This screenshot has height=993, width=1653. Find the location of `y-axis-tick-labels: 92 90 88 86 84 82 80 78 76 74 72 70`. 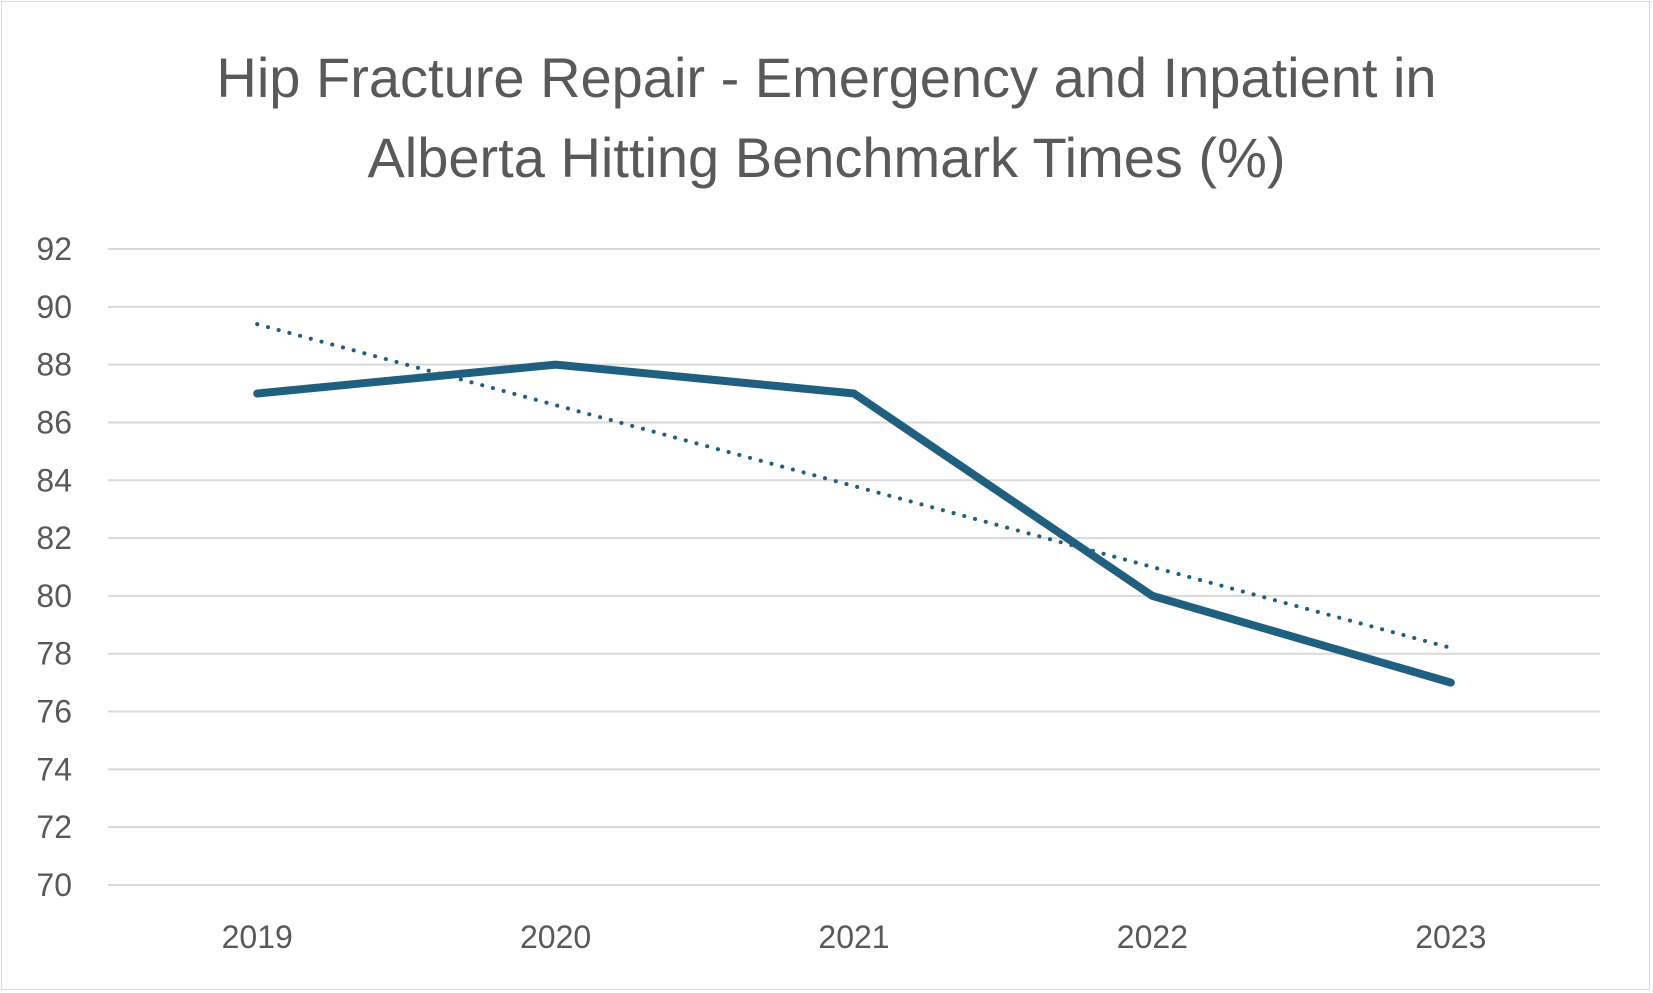

y-axis-tick-labels: 92 90 88 86 84 82 80 78 76 74 72 70 is located at coordinates (54, 567).